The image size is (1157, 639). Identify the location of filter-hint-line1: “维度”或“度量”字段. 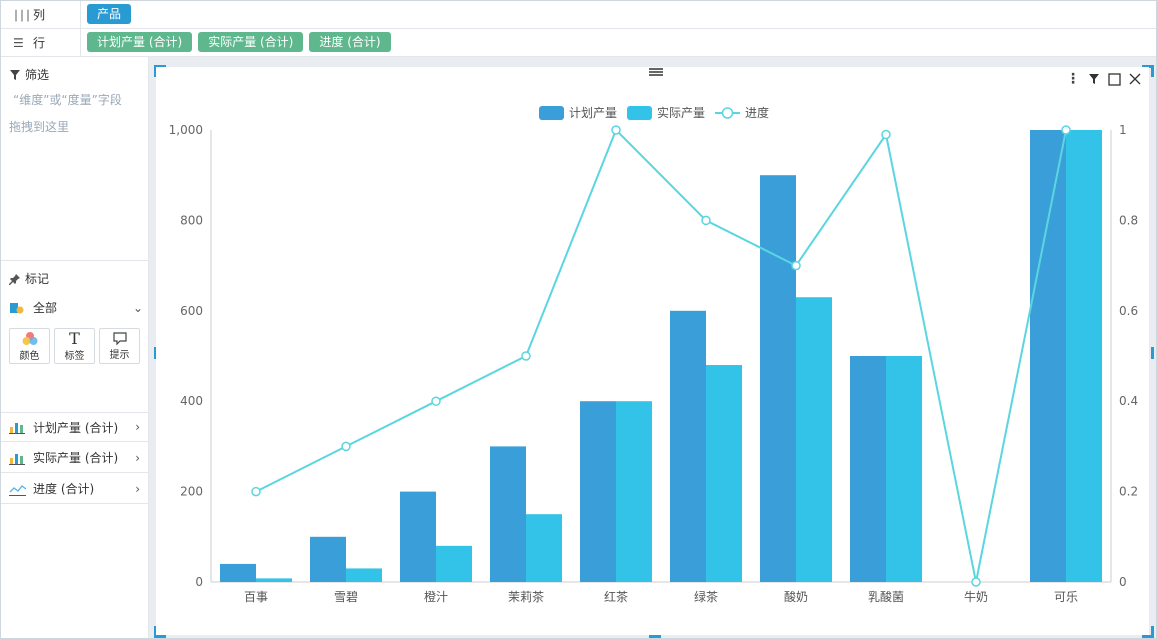
(67, 100).